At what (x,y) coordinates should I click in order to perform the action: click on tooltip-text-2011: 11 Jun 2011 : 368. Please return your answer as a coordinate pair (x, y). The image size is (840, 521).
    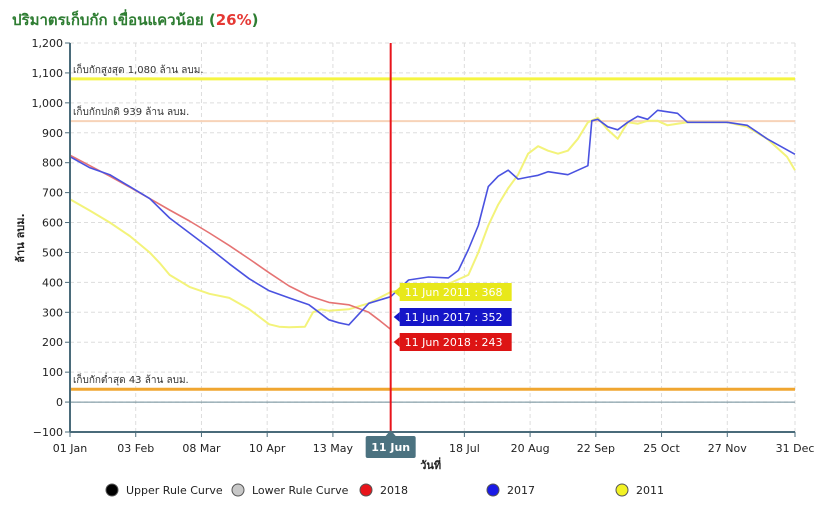
    Looking at the image, I should click on (454, 292).